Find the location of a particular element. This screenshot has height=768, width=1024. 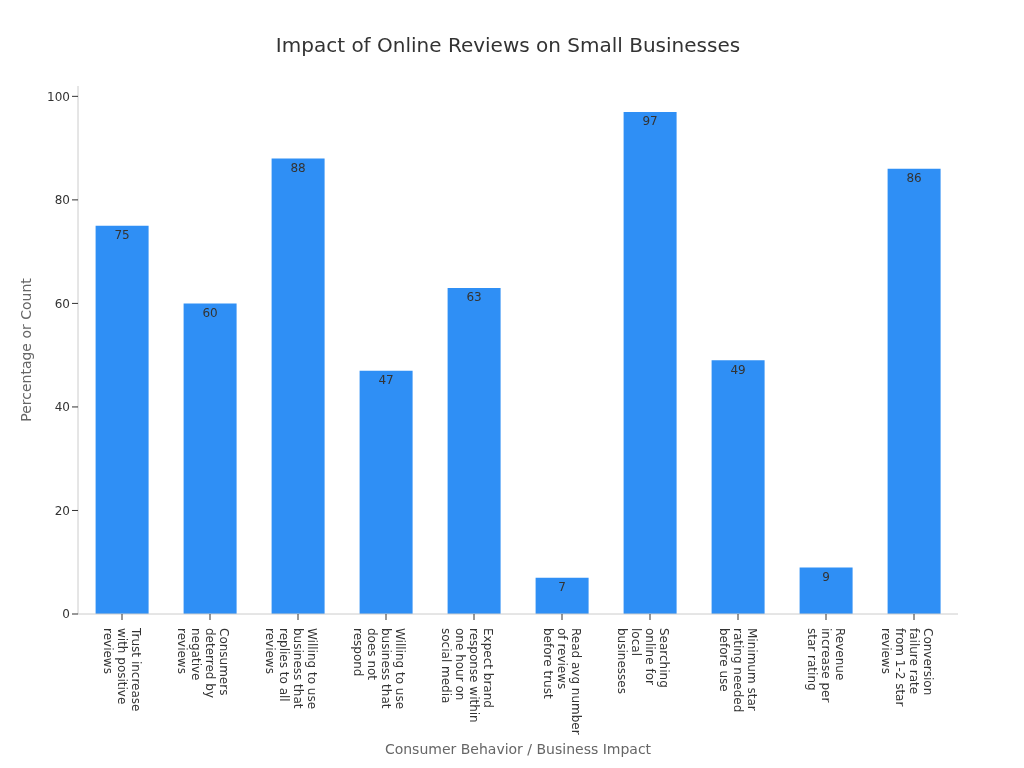

x-tick-label: Minimum star rating needed before use is located at coordinates (738, 670).